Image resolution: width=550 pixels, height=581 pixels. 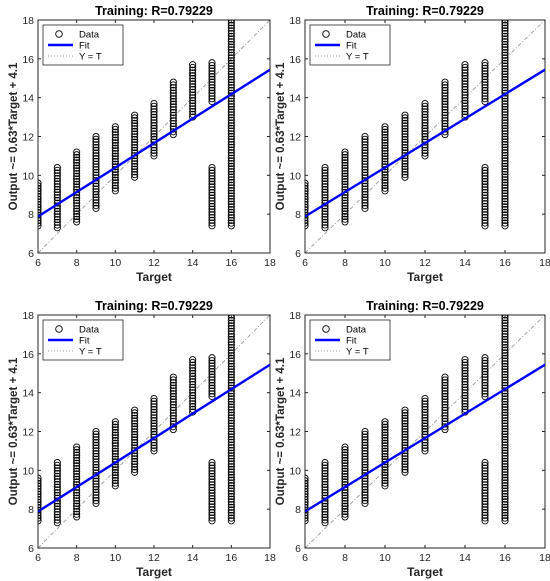 What do you see at coordinates (31, 510) in the screenshot?
I see `y-tick-label: 8` at bounding box center [31, 510].